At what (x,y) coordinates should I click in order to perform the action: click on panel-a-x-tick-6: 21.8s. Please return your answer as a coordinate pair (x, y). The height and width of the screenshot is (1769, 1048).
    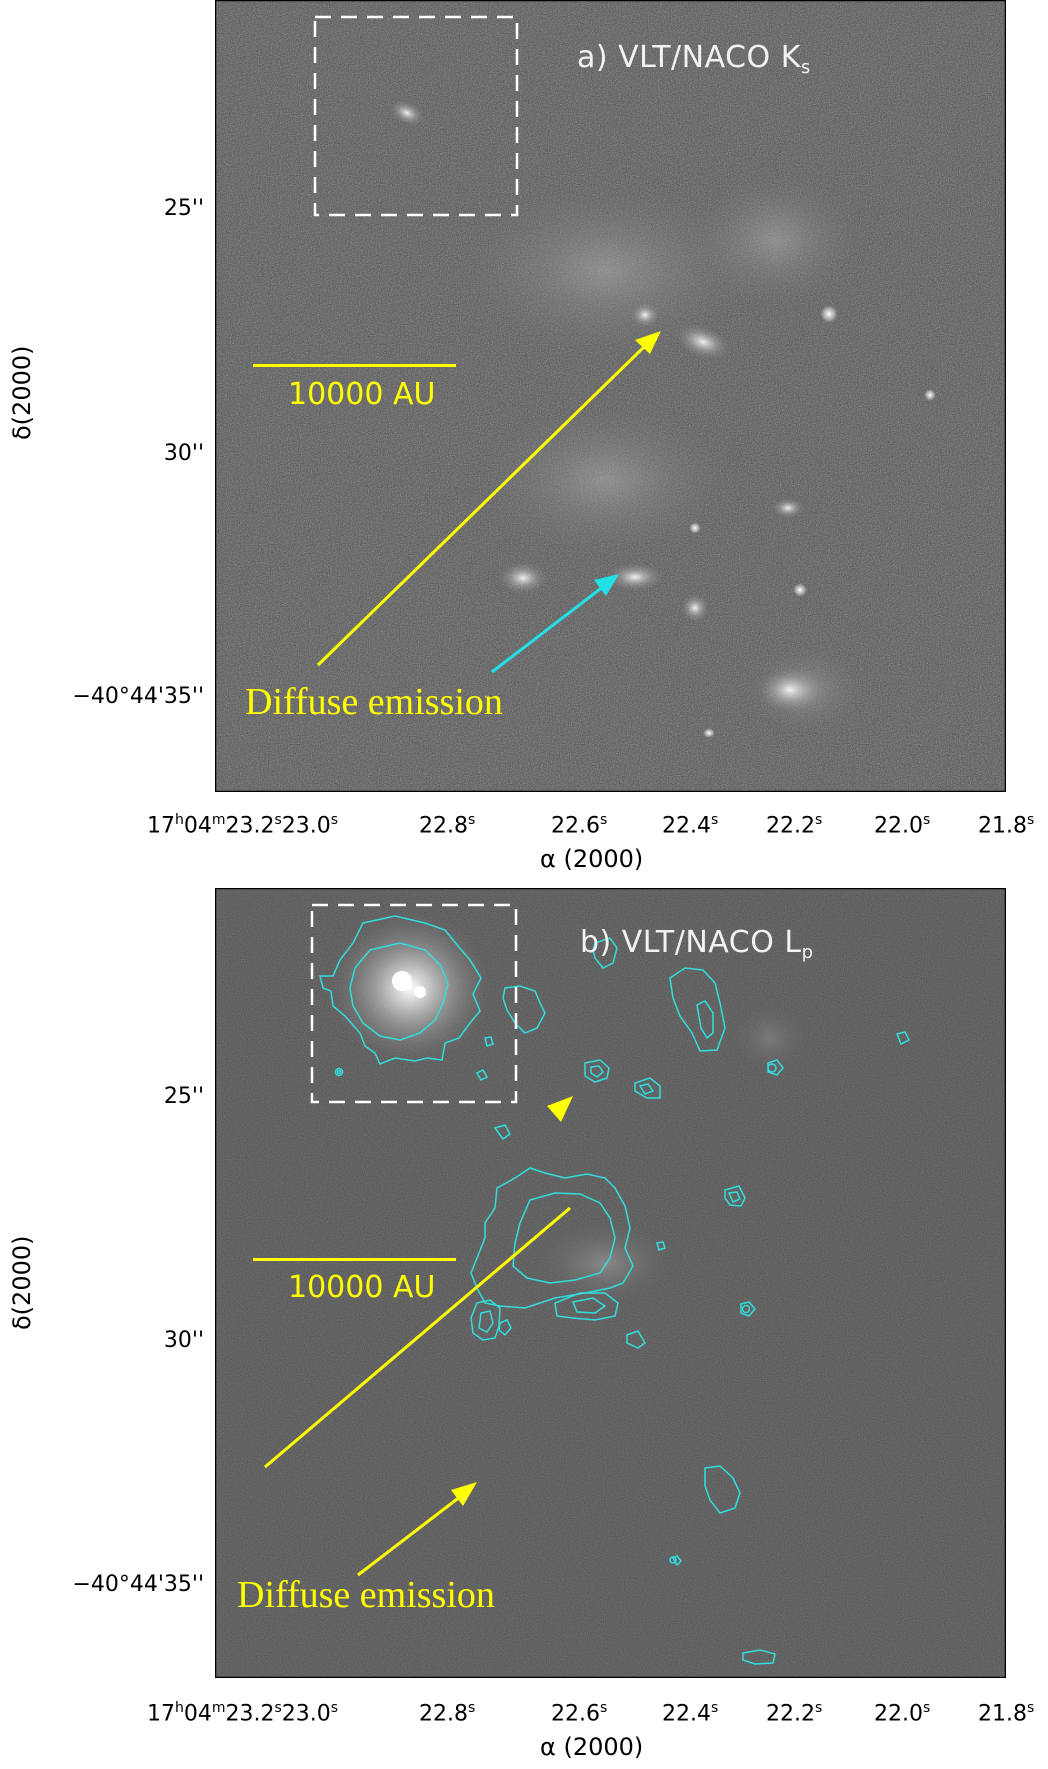
    Looking at the image, I should click on (1006, 825).